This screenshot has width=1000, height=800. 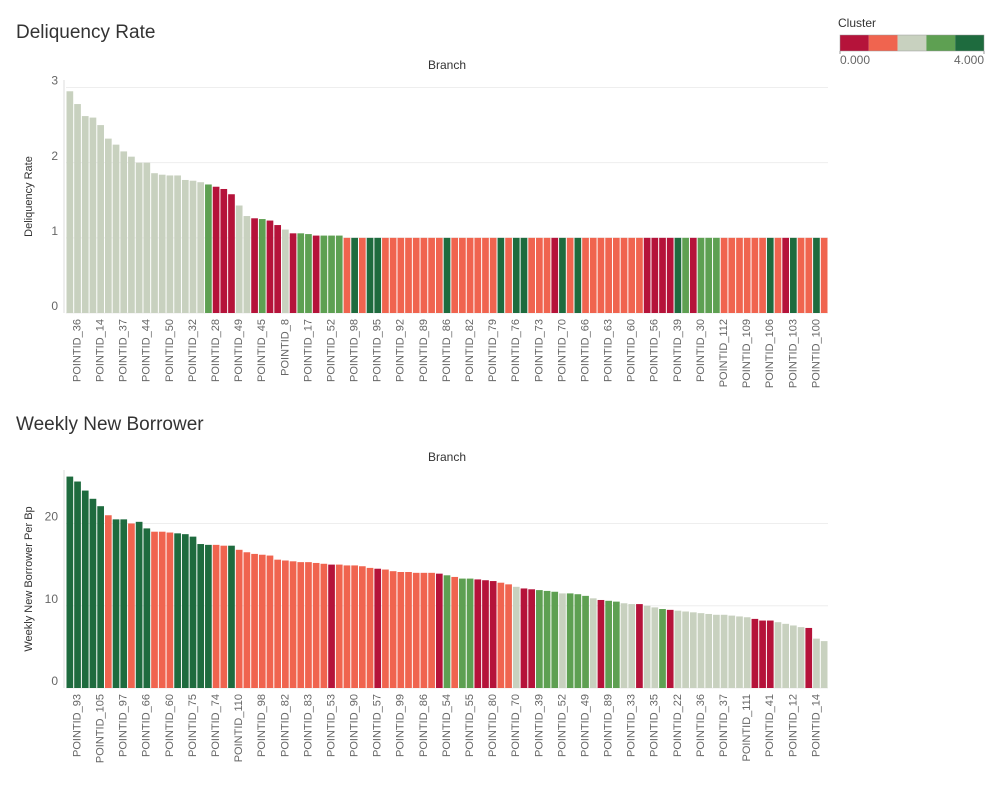 What do you see at coordinates (447, 725) in the screenshot?
I see `x-tick-label: POINTID_54` at bounding box center [447, 725].